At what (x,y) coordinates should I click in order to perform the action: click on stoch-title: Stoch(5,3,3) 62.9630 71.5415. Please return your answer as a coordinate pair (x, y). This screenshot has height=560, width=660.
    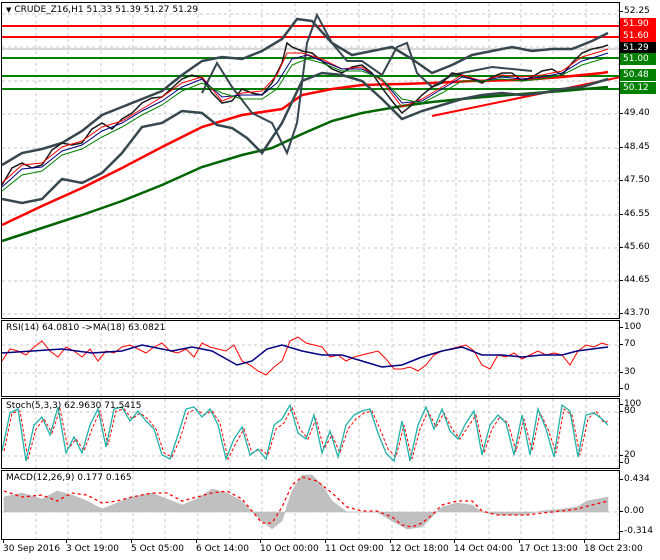
    Looking at the image, I should click on (74, 406).